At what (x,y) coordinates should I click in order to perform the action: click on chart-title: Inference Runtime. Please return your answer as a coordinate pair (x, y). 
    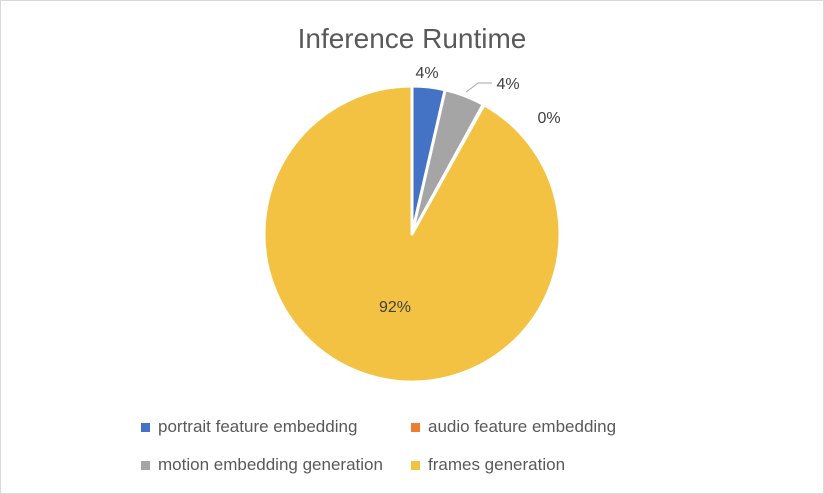
    Looking at the image, I should click on (412, 38).